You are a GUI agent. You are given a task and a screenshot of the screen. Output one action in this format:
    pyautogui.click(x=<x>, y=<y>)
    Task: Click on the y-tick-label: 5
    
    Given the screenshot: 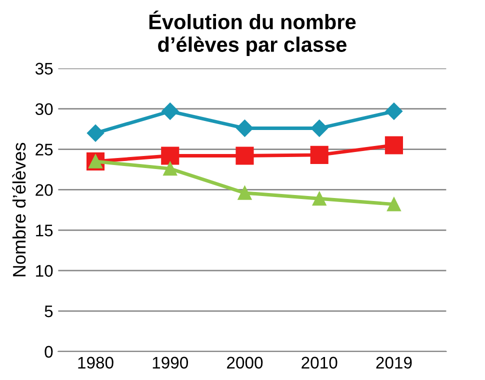 What is the action you would take?
    pyautogui.click(x=48, y=312)
    